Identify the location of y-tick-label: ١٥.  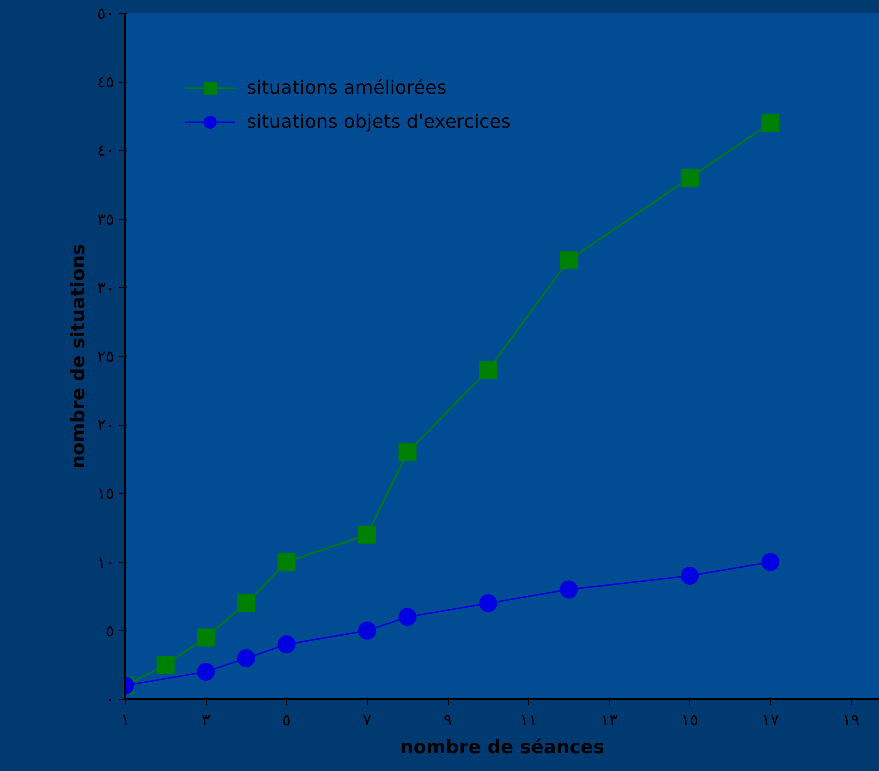
(105, 494).